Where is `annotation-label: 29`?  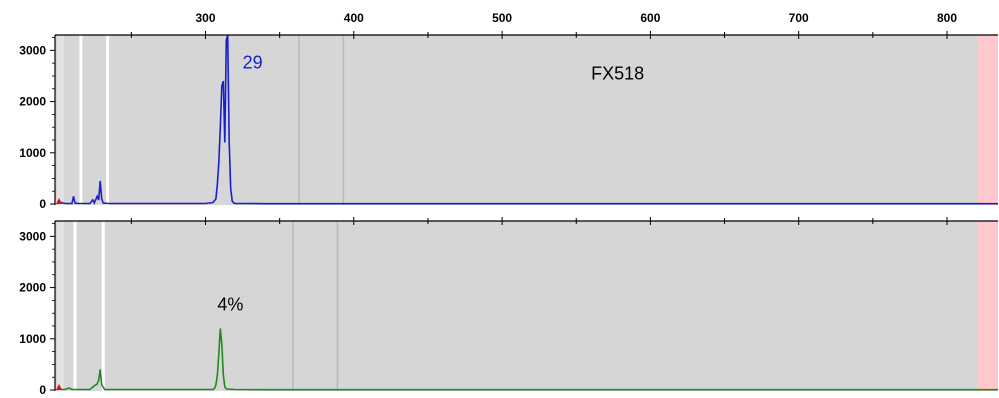
annotation-label: 29 is located at coordinates (253, 62).